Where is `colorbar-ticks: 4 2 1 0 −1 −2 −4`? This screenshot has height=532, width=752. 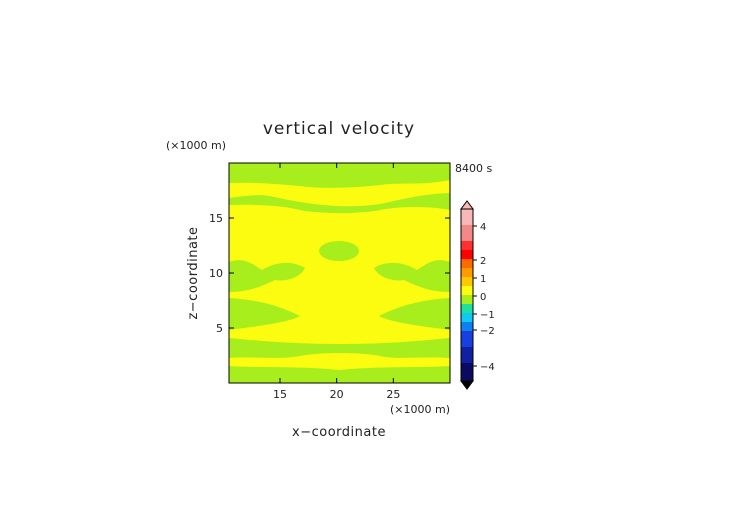 colorbar-ticks: 4 2 1 0 −1 −2 −4 is located at coordinates (484, 297).